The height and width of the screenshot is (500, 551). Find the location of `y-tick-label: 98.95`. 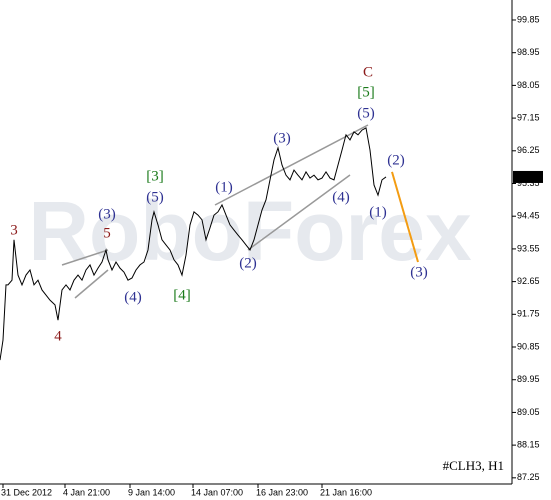

y-tick-label: 98.95 is located at coordinates (528, 52).